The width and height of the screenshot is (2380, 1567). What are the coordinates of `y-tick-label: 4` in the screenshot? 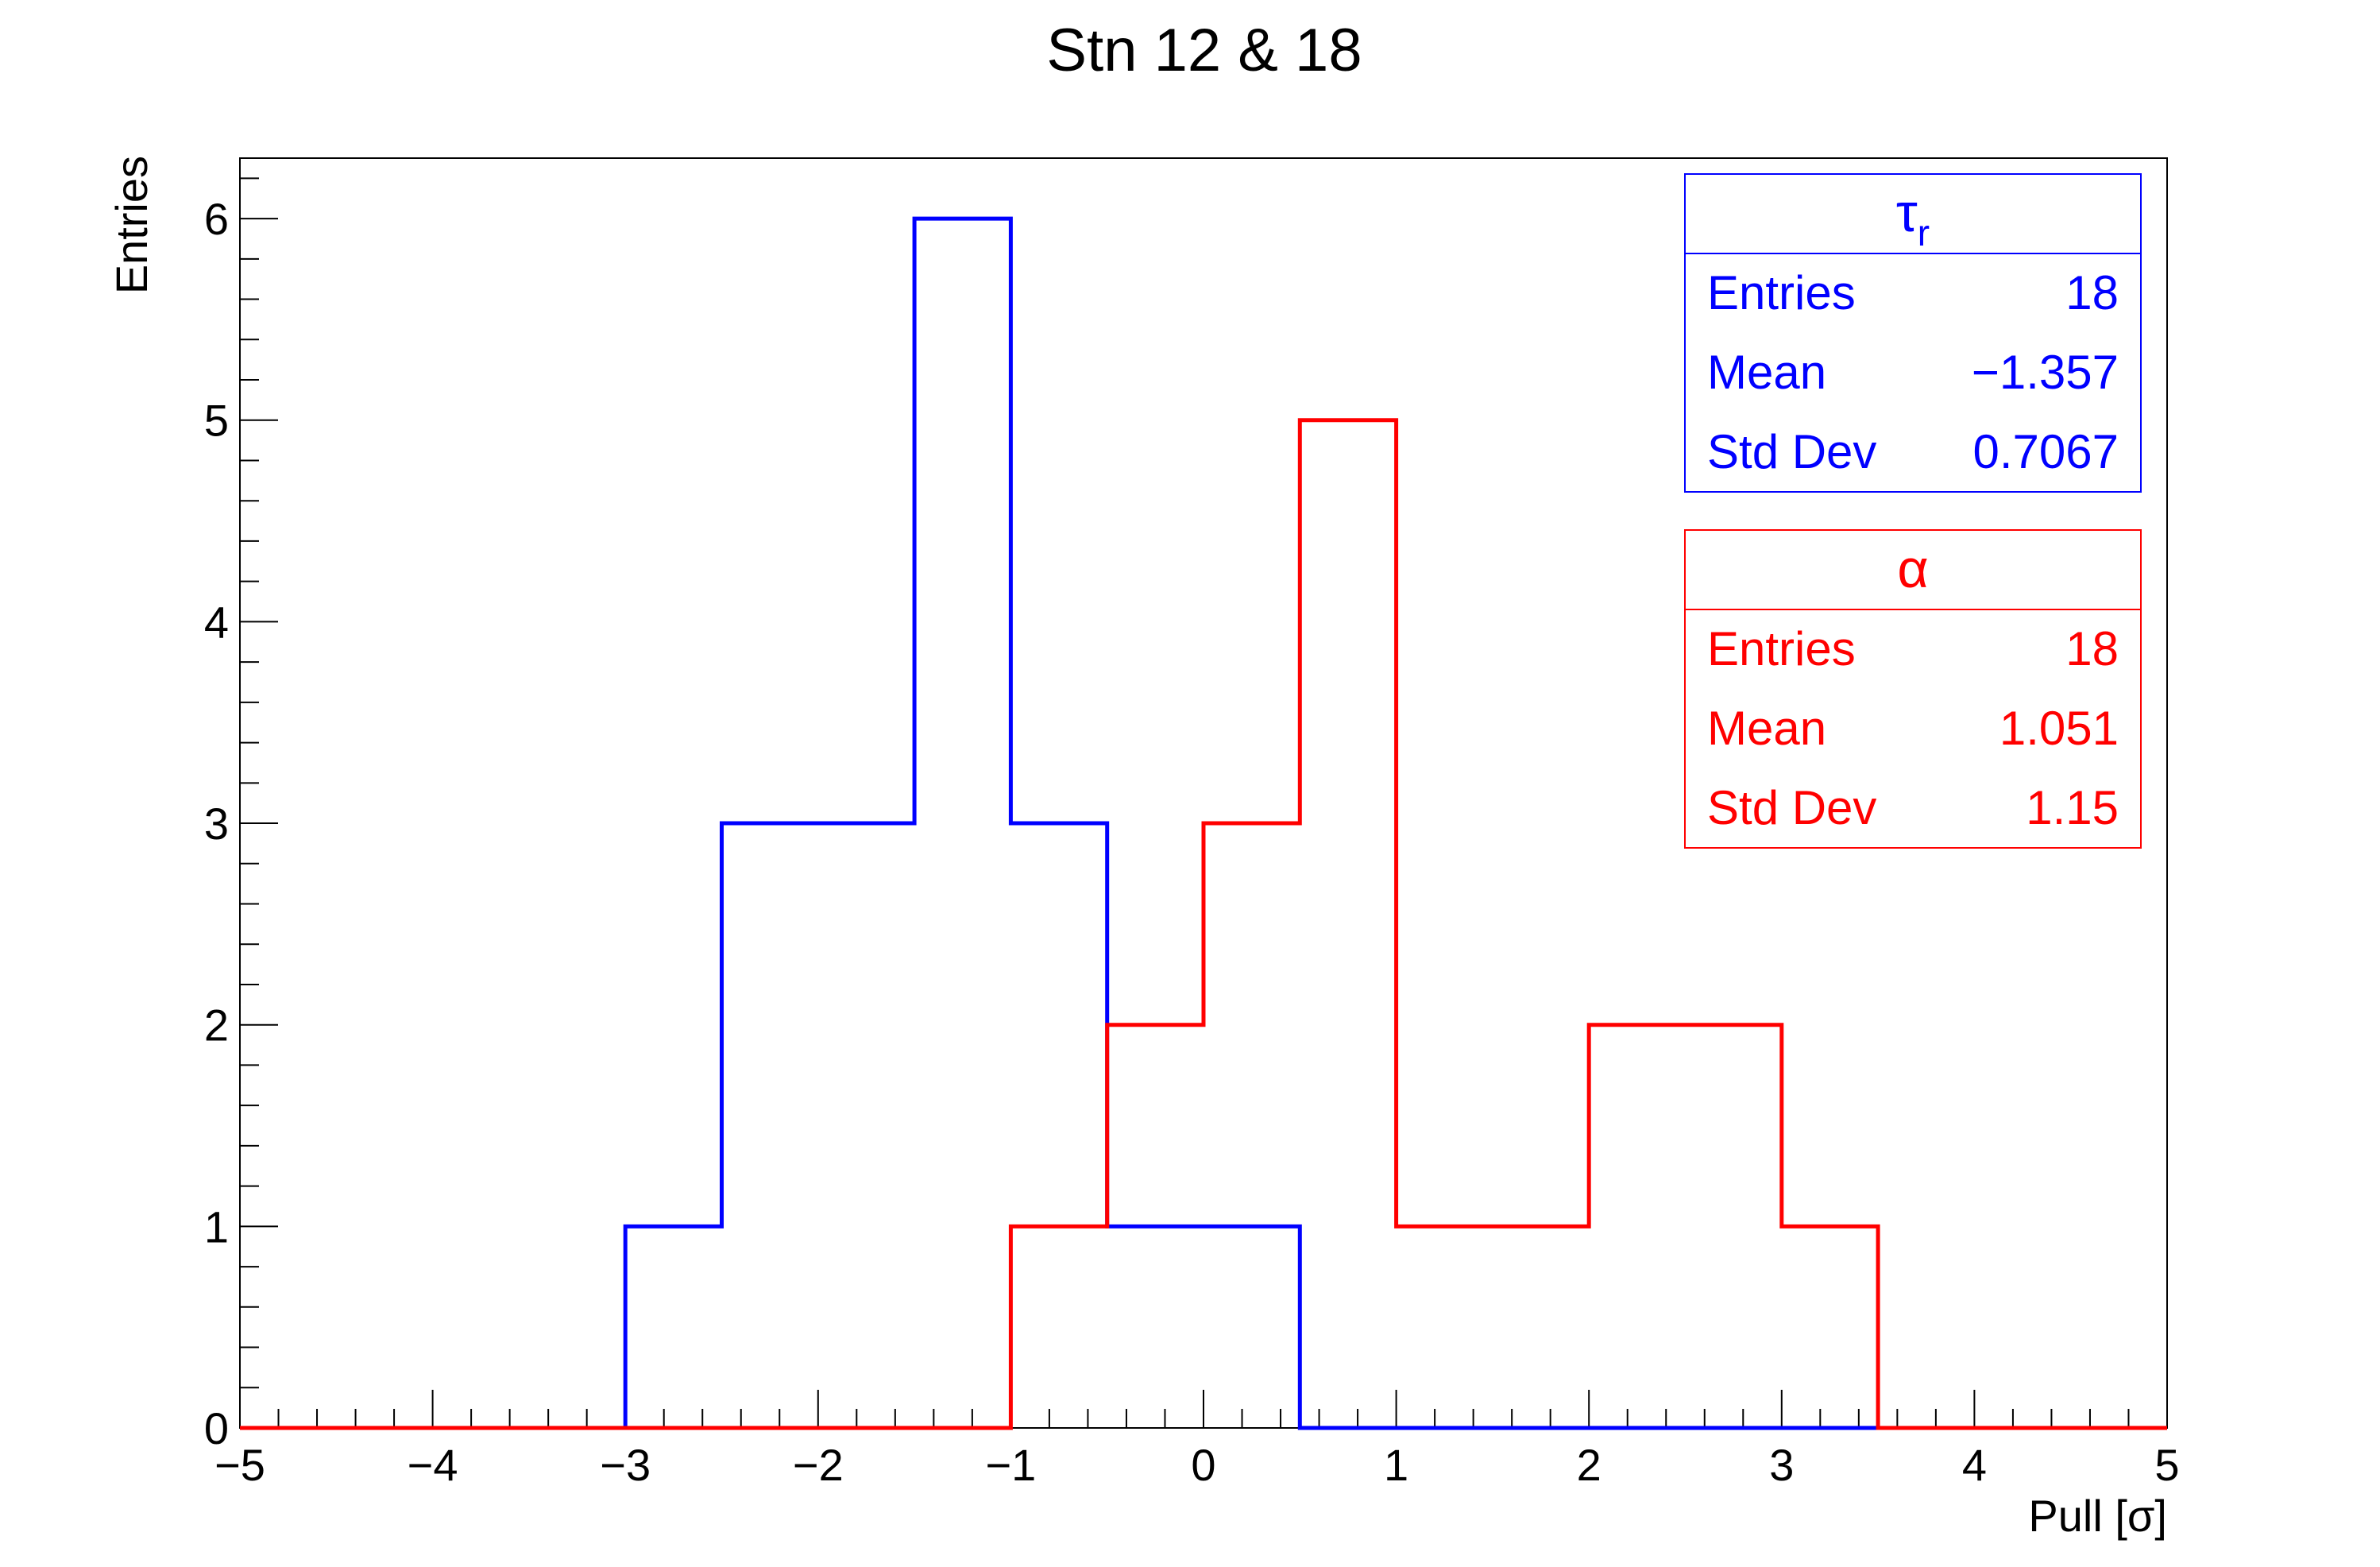 It's located at (216, 622).